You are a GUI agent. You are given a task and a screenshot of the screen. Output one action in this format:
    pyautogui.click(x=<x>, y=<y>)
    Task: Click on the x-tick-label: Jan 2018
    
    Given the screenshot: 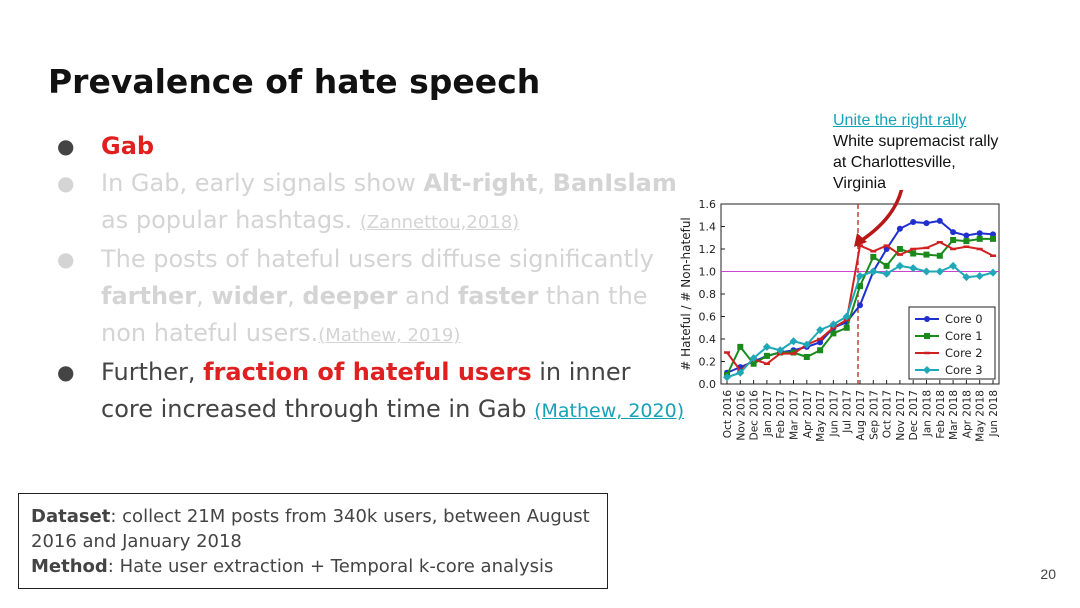 What is the action you would take?
    pyautogui.click(x=928, y=413)
    